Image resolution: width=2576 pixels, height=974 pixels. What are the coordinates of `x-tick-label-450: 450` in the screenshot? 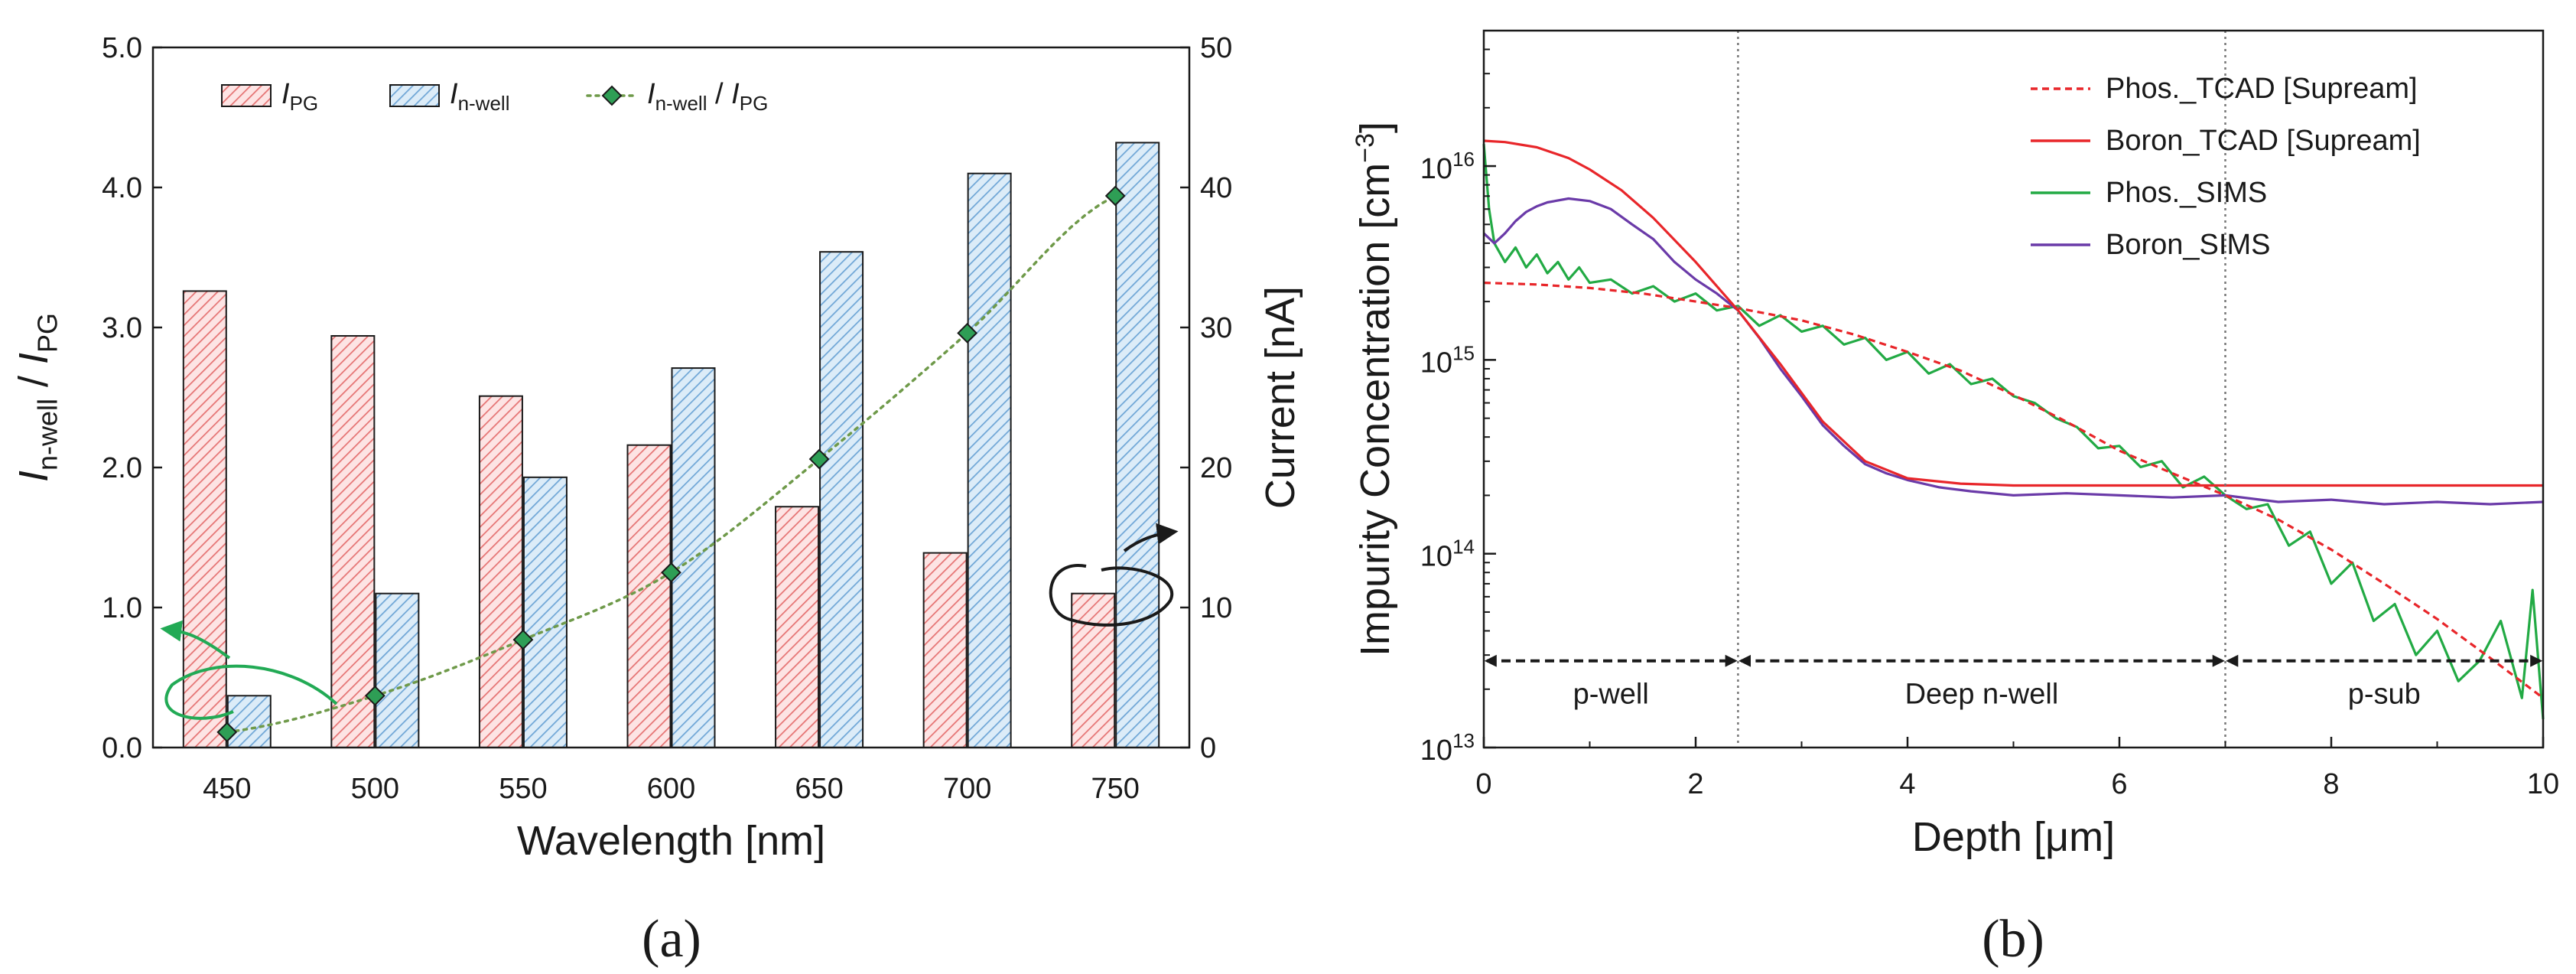 It's located at (227, 789).